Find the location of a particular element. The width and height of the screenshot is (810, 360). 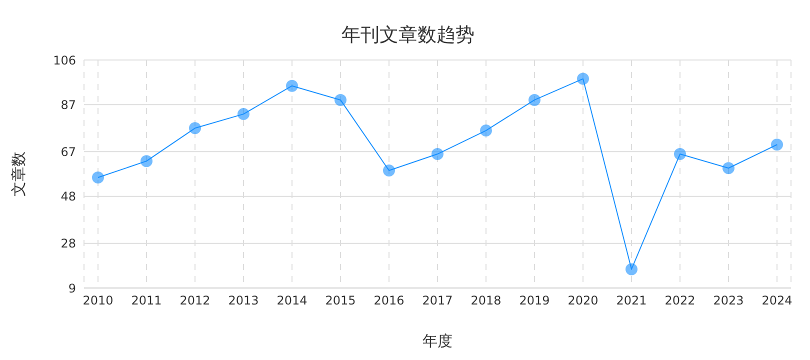

x-tick-label: 2010 is located at coordinates (98, 301).